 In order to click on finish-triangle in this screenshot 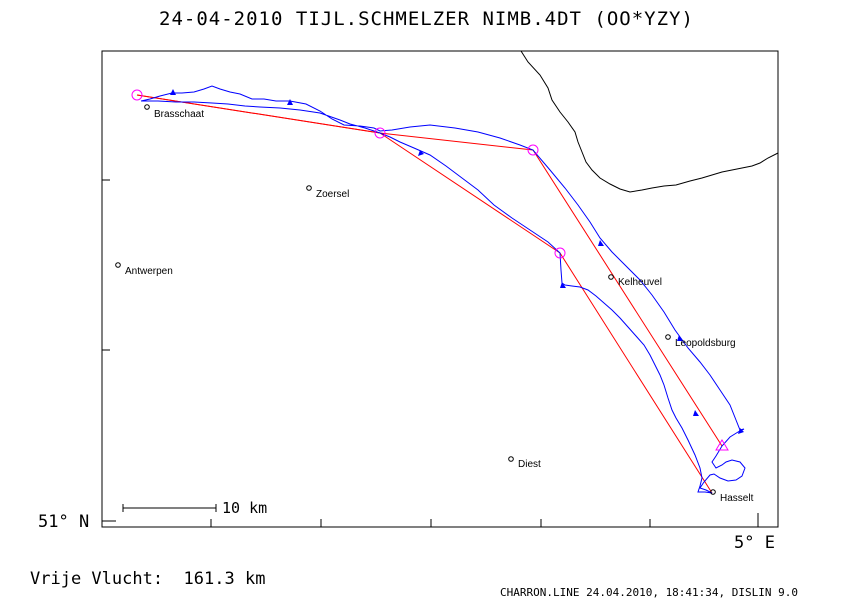, I will do `click(722, 445)`.